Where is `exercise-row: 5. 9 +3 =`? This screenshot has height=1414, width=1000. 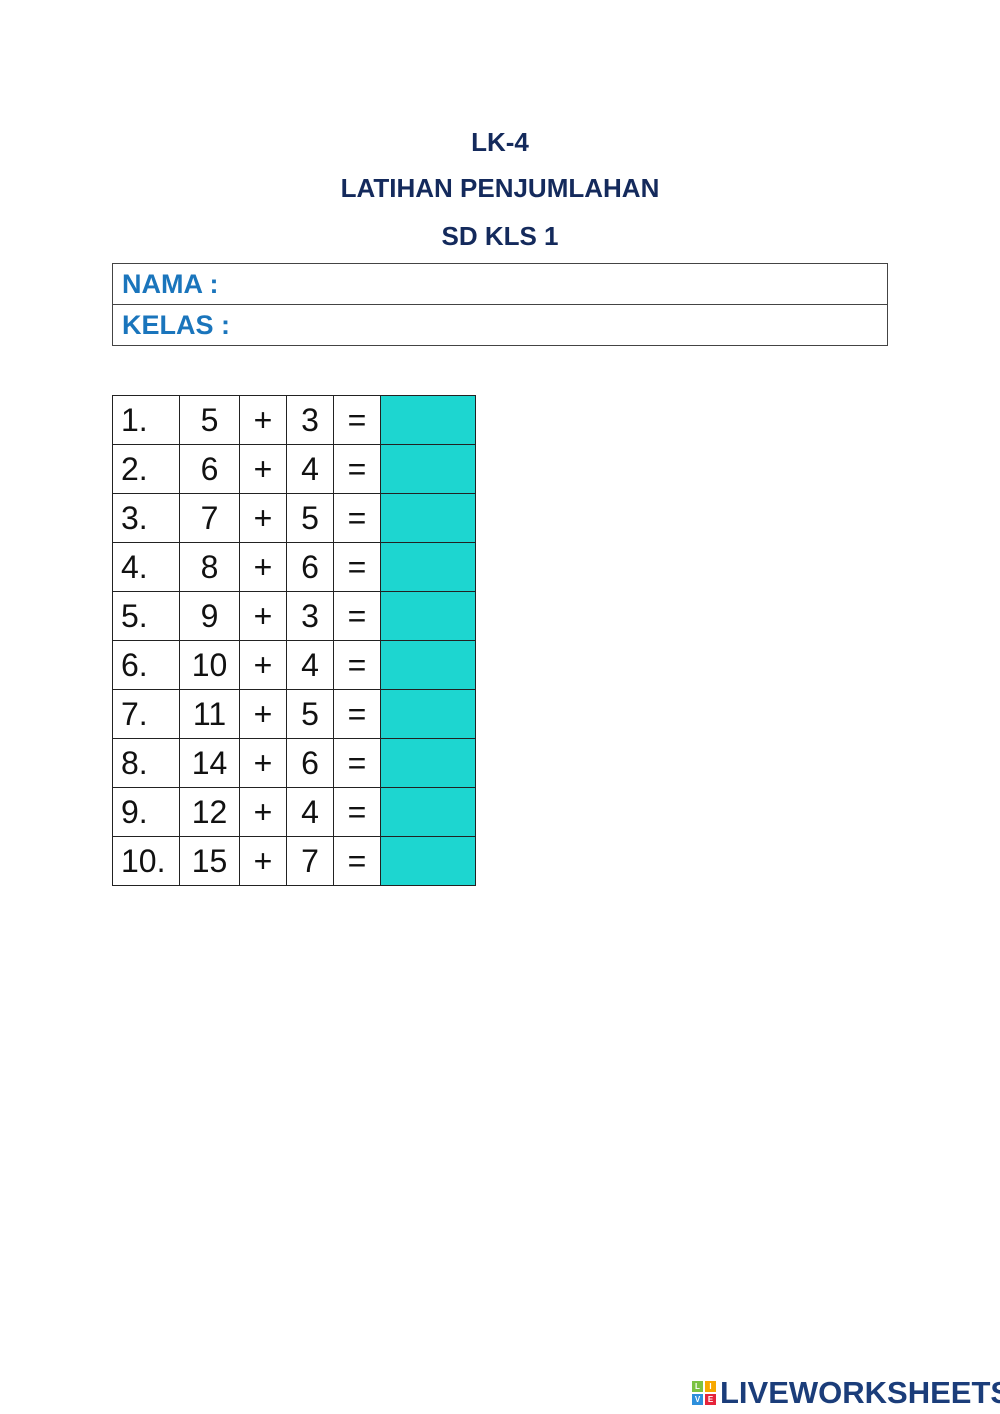 exercise-row: 5. 9 +3 = is located at coordinates (294, 616).